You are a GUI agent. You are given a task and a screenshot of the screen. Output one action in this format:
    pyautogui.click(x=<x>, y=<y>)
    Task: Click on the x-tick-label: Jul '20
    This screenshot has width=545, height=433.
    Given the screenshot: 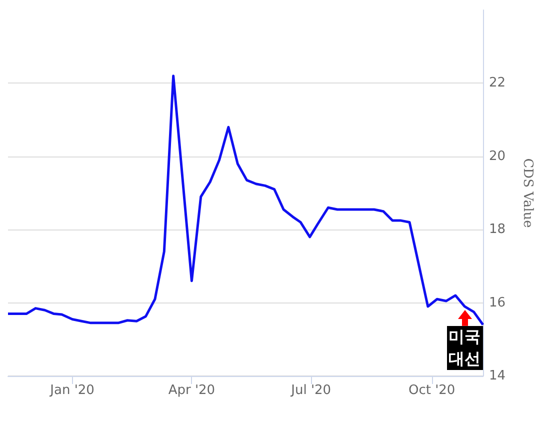 What is the action you would take?
    pyautogui.click(x=311, y=390)
    